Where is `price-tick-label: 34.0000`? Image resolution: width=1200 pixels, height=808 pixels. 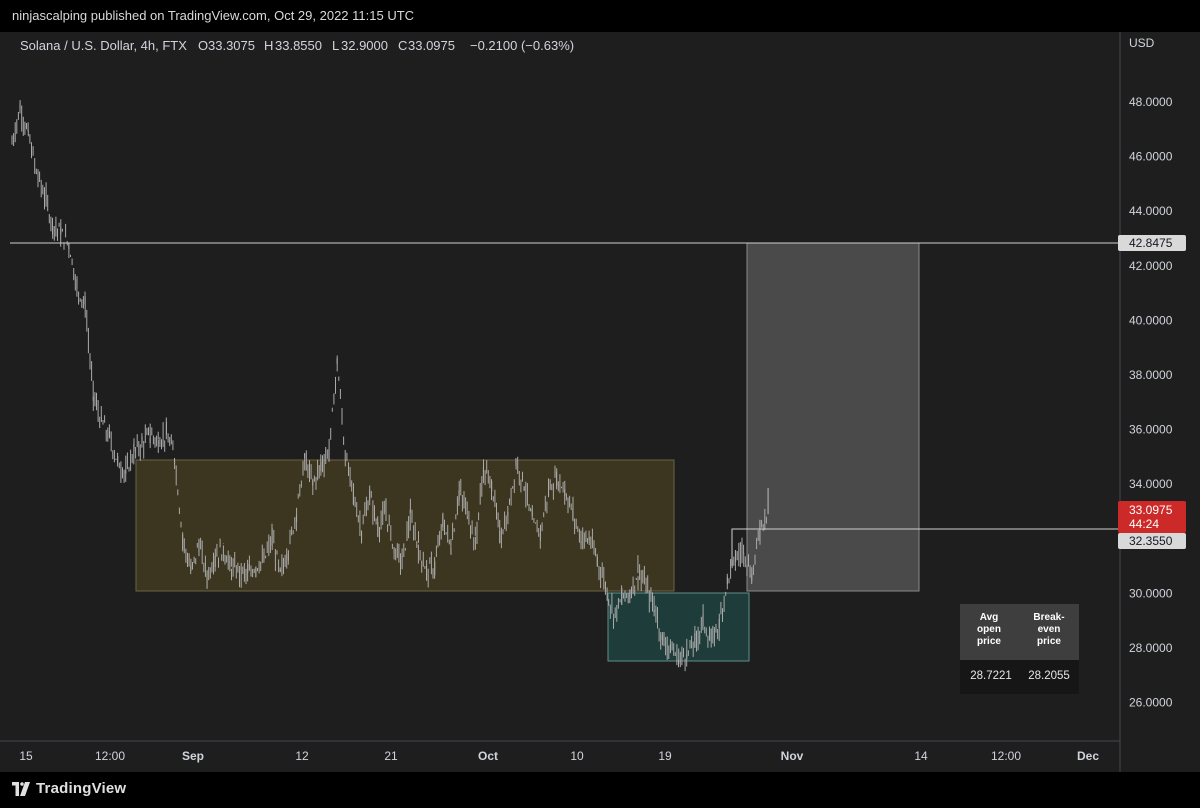
price-tick-label: 34.0000 is located at coordinates (1151, 484).